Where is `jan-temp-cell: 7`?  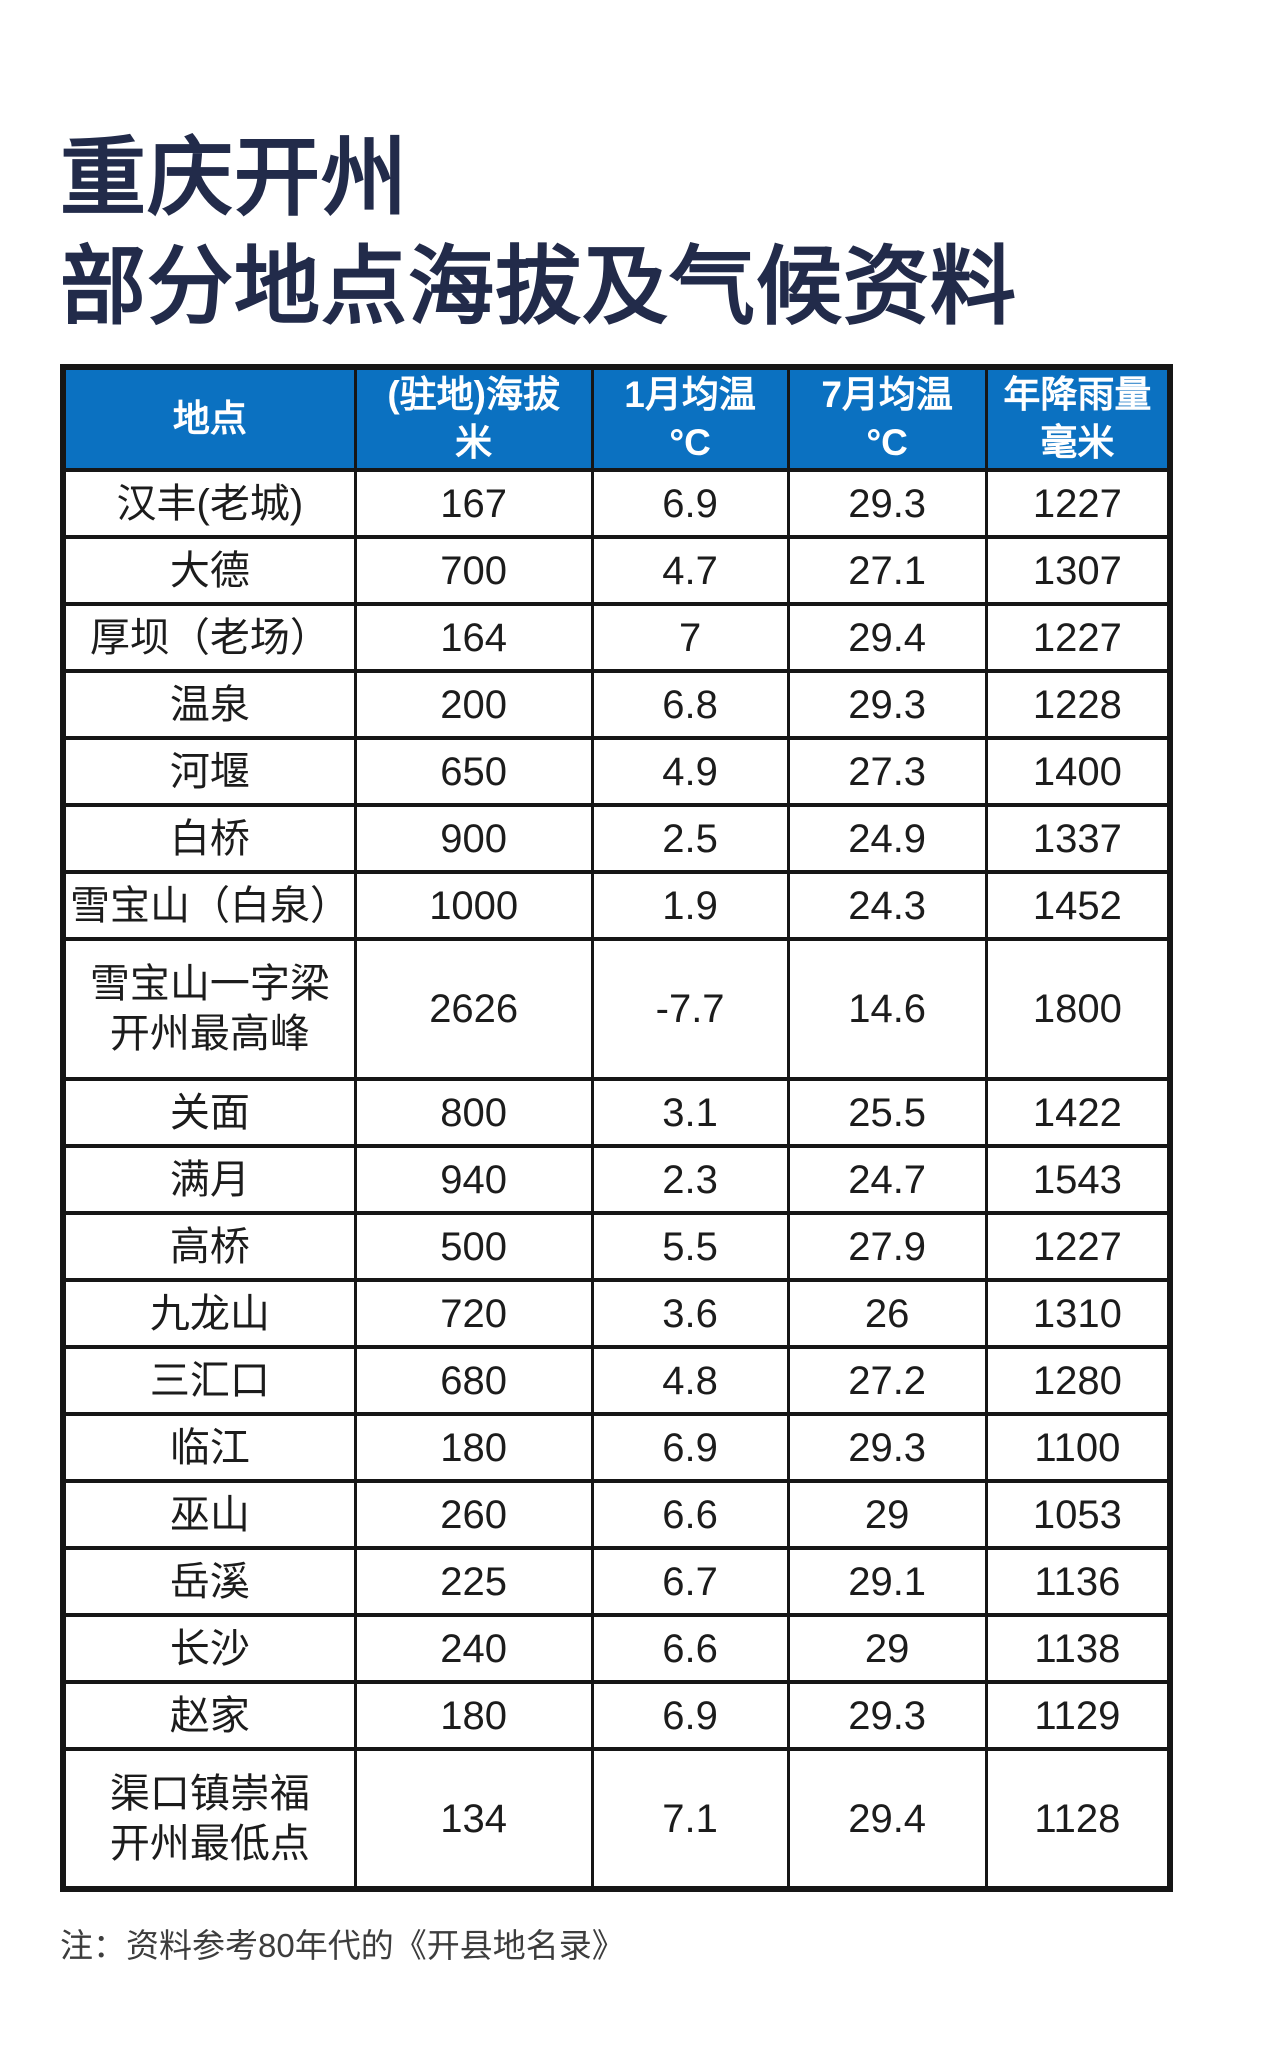 jan-temp-cell: 7 is located at coordinates (690, 637).